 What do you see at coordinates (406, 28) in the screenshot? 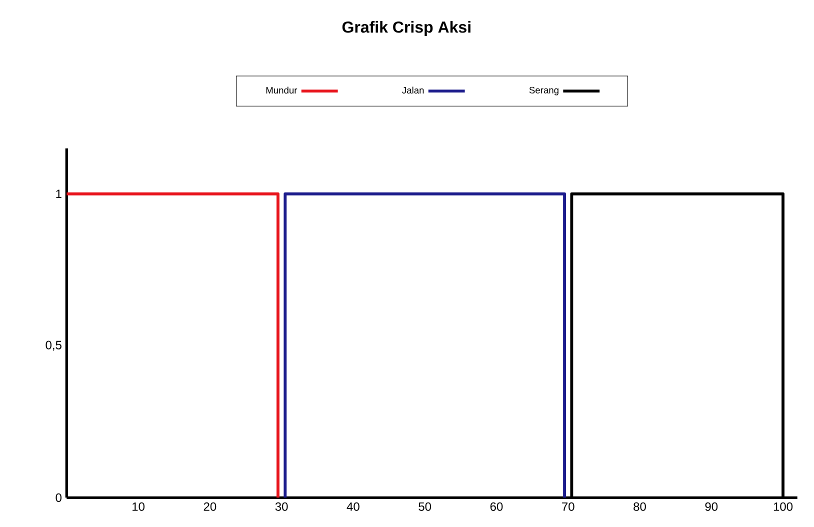
I see `chart-title: Grafik Crisp Aksi` at bounding box center [406, 28].